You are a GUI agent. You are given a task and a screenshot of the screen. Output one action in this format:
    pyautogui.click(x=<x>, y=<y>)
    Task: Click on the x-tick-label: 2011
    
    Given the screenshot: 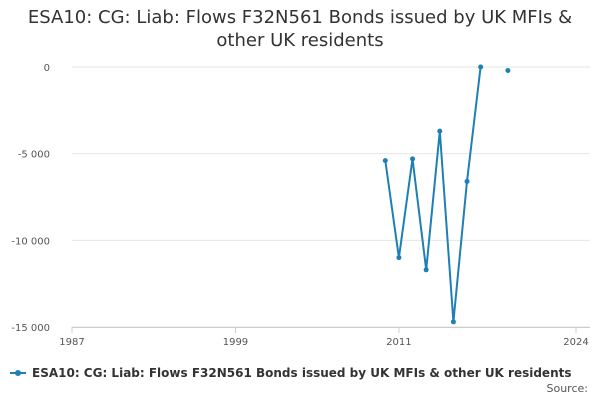 What is the action you would take?
    pyautogui.click(x=398, y=342)
    